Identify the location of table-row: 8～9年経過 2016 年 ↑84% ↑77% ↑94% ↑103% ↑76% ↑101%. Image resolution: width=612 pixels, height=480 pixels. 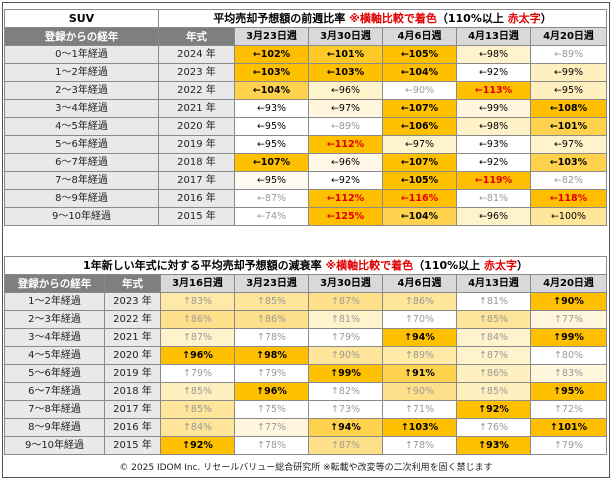
(305, 427).